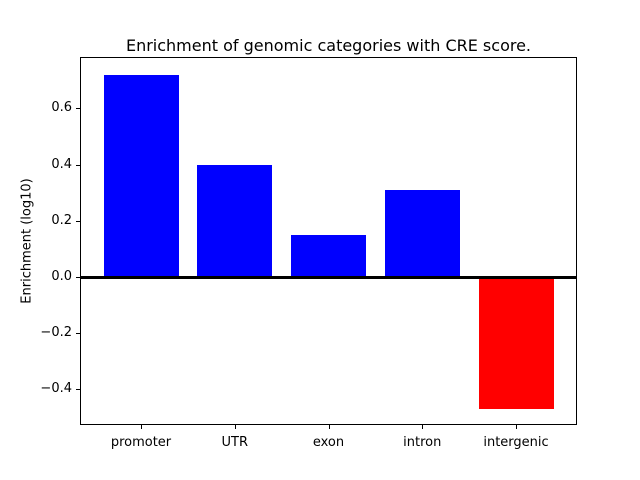  Describe the element at coordinates (235, 442) in the screenshot. I see `x-tick-label-UTR: UTR` at that location.